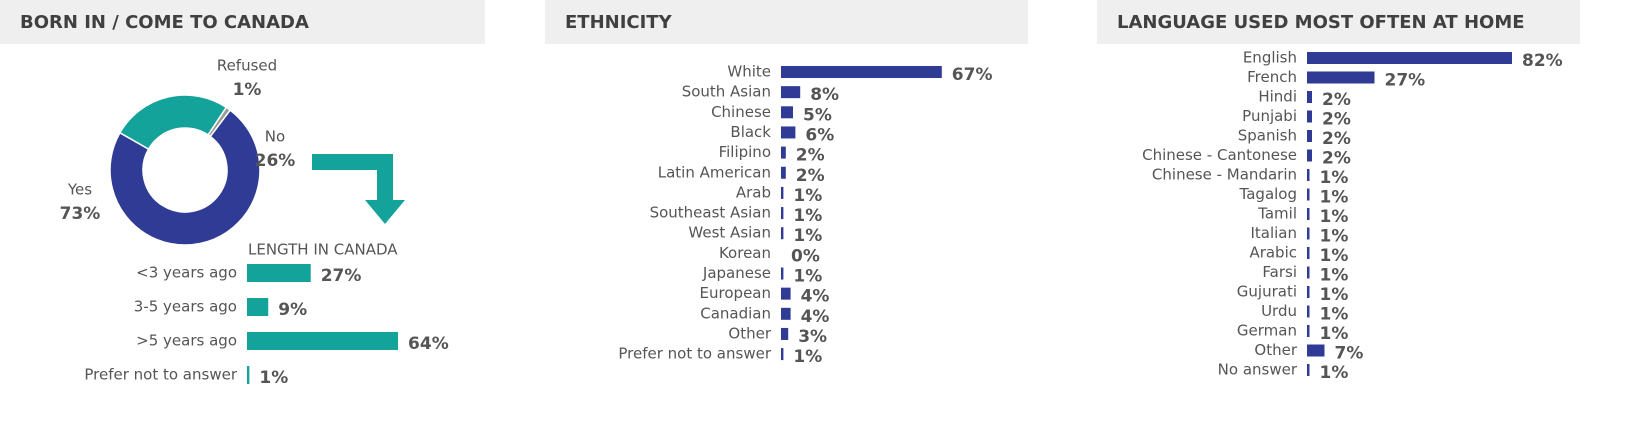 This screenshot has height=436, width=1650. What do you see at coordinates (735, 313) in the screenshot?
I see `category-label: Canadian` at bounding box center [735, 313].